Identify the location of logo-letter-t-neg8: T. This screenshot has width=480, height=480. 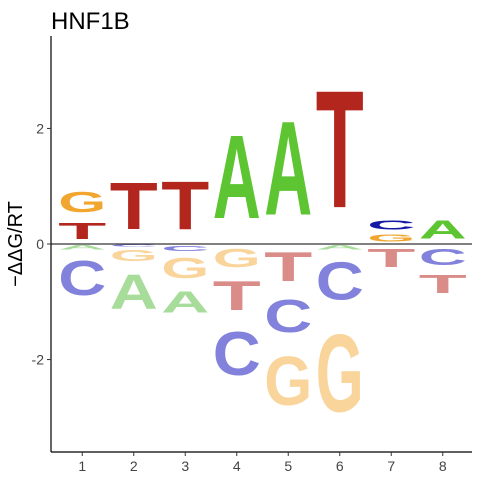
(443, 284).